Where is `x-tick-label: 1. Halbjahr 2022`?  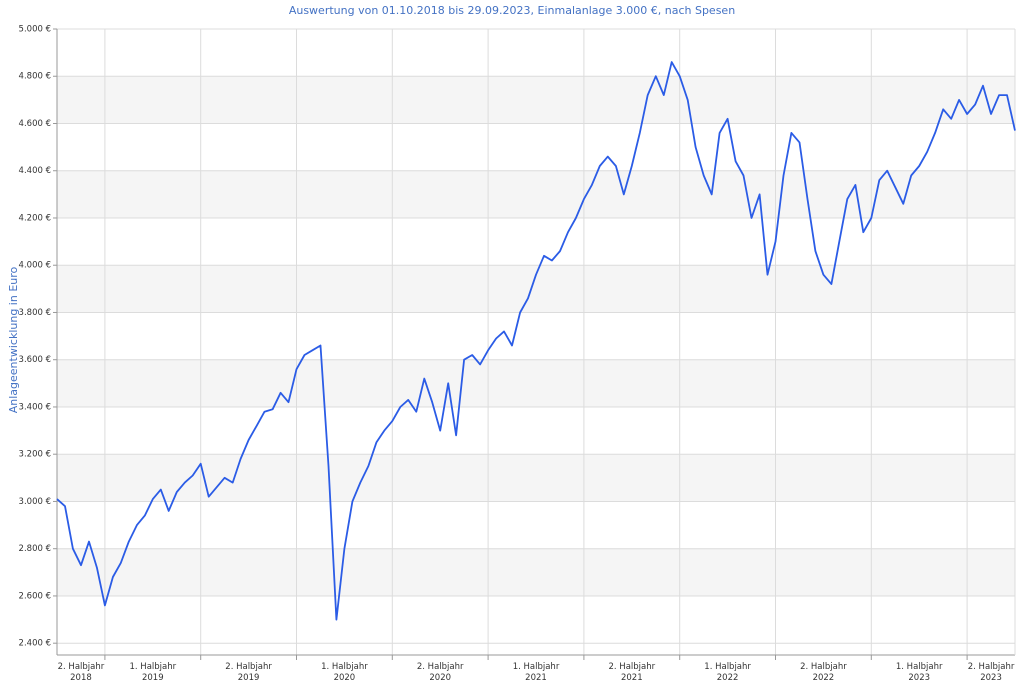 x-tick-label: 1. Halbjahr 2022 is located at coordinates (727, 672).